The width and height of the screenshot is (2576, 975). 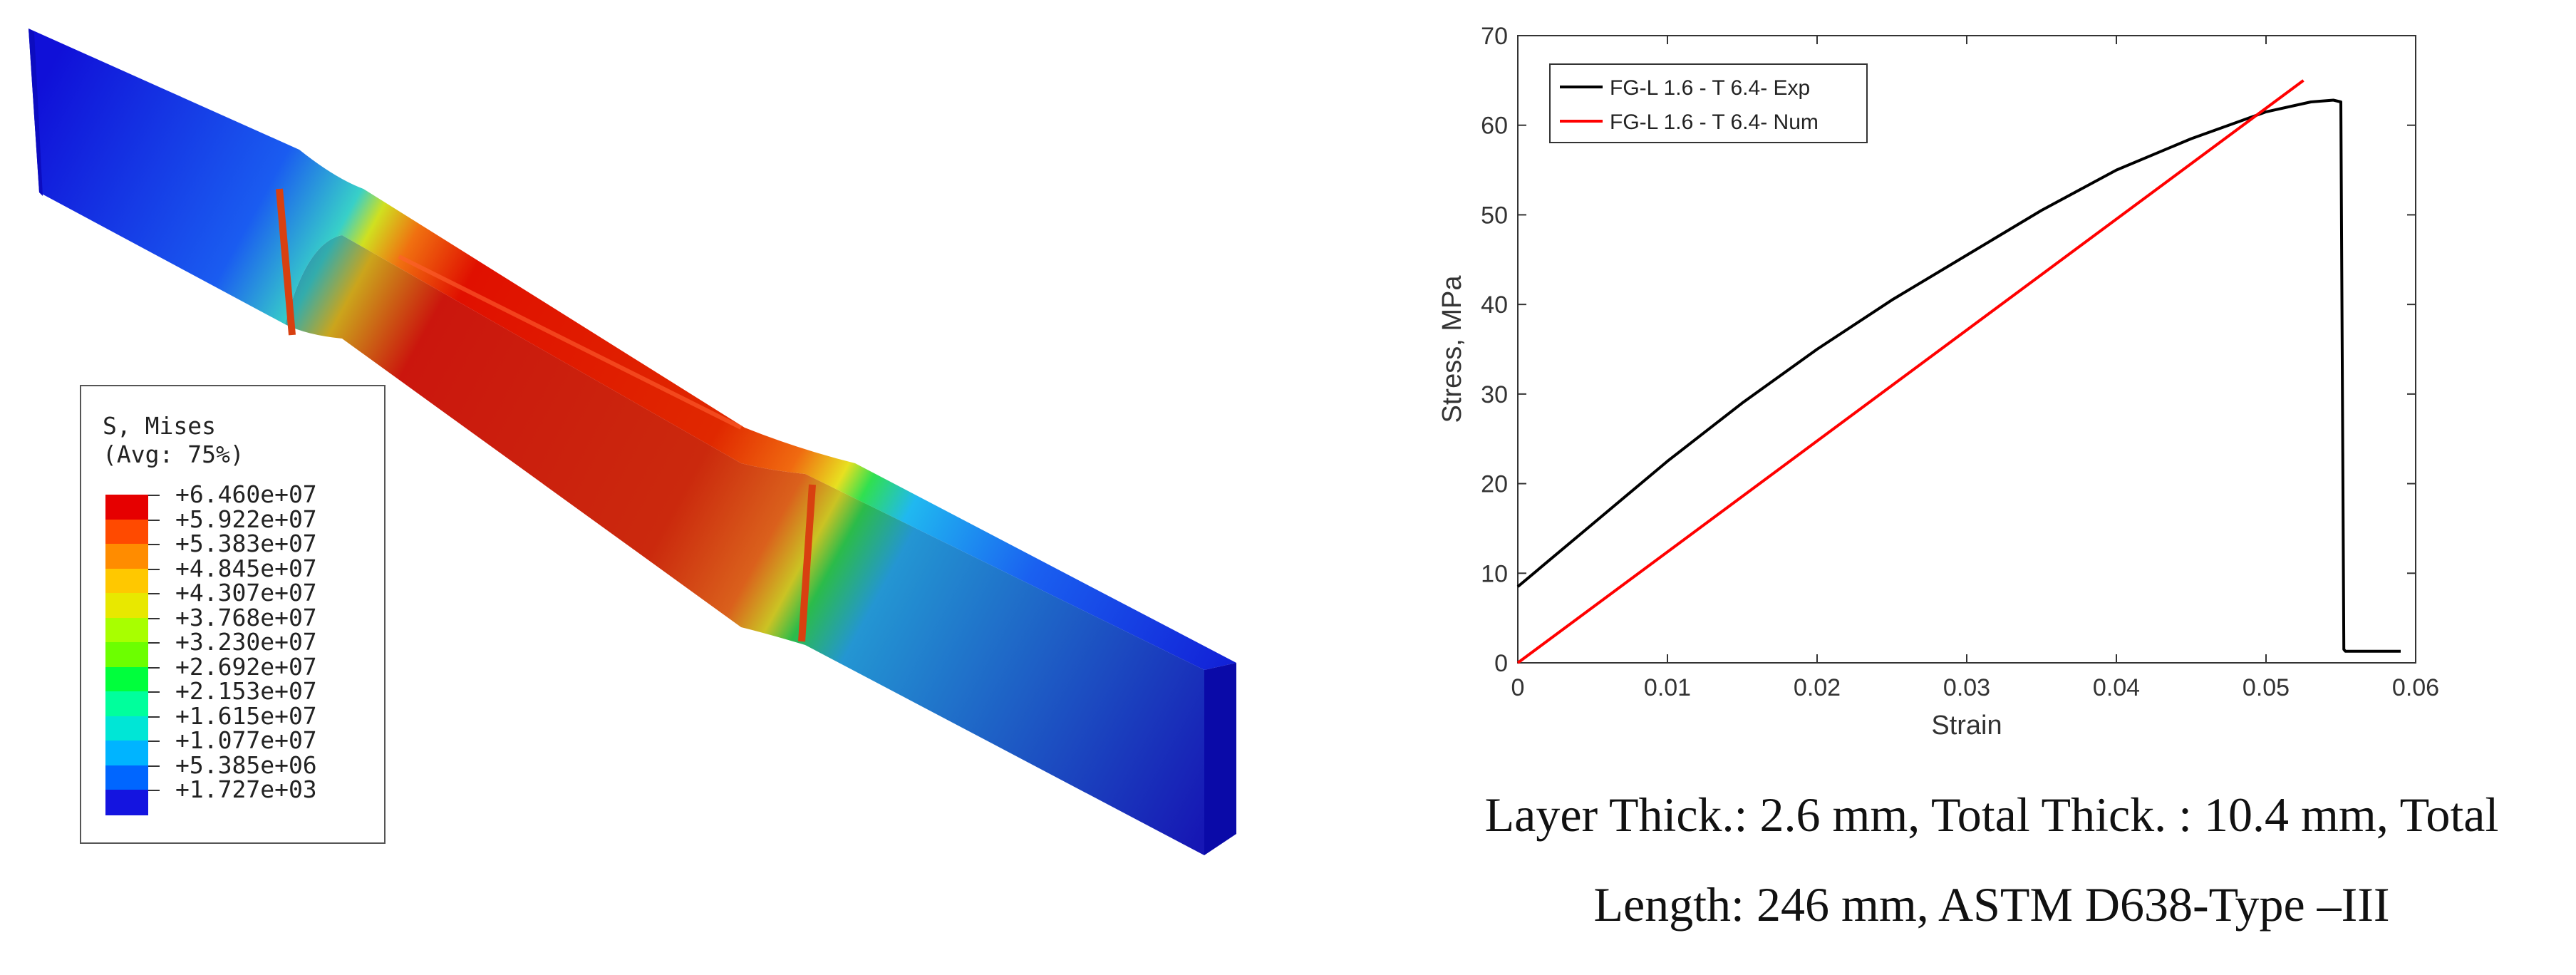 I want to click on y-tick-label: 10, so click(x=1494, y=574).